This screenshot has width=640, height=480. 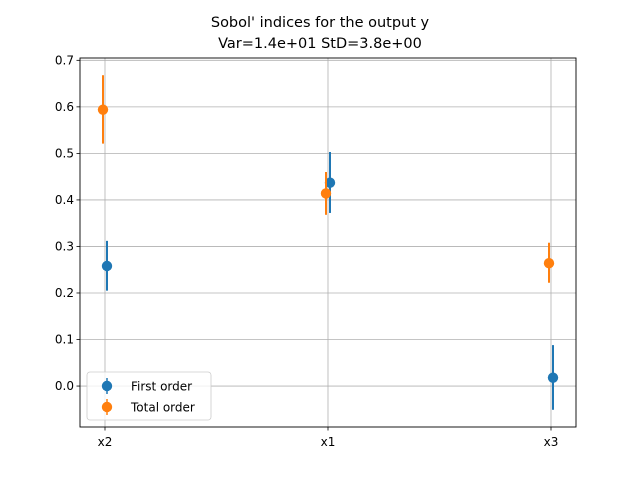 I want to click on x-tick-label: x3, so click(x=551, y=442).